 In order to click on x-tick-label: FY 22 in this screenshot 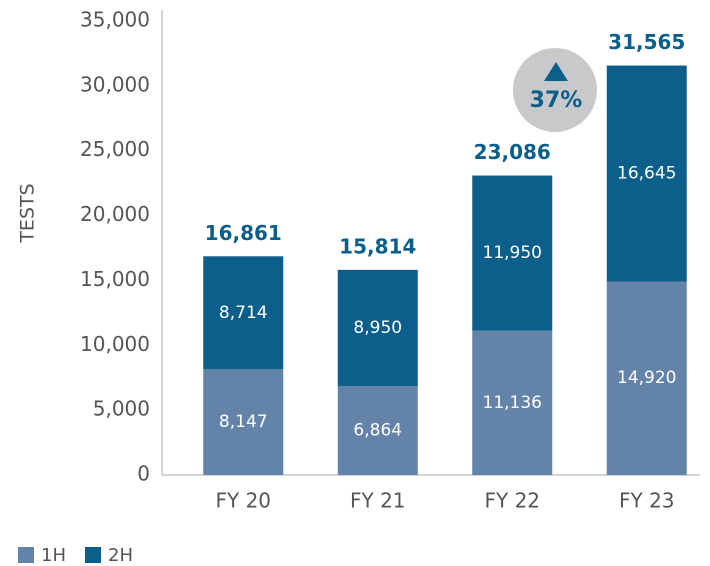, I will do `click(512, 501)`.